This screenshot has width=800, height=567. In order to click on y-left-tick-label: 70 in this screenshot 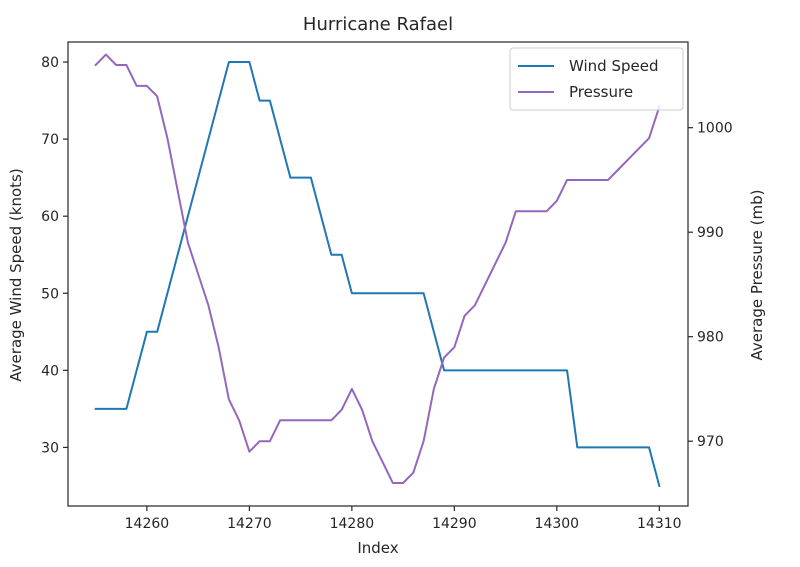, I will do `click(50, 140)`.